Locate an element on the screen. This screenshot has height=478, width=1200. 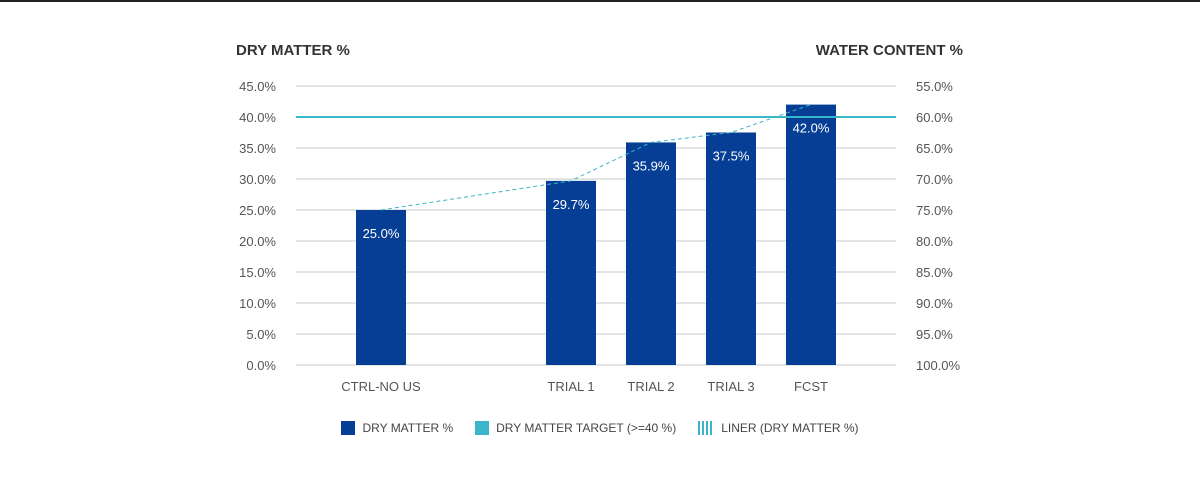
bar-value-label: 37.5% is located at coordinates (731, 156).